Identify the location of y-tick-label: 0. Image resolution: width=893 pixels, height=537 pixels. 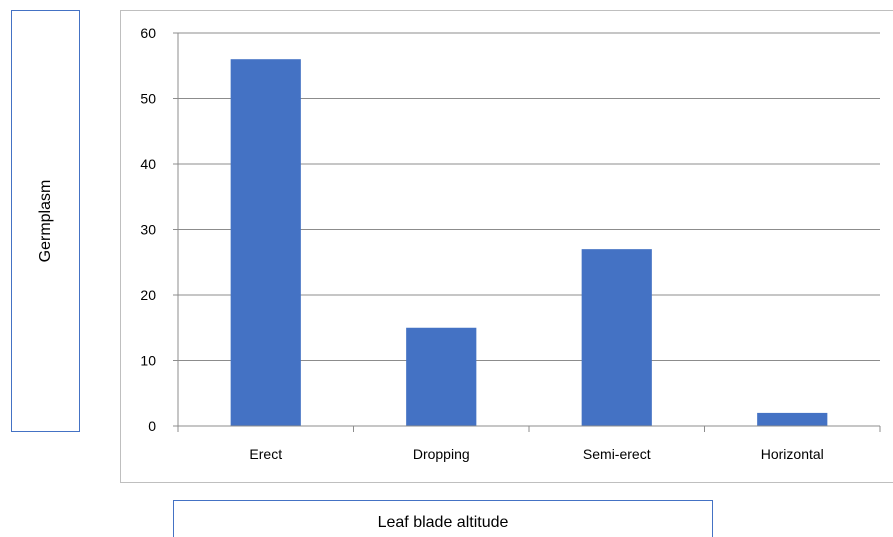
(152, 426).